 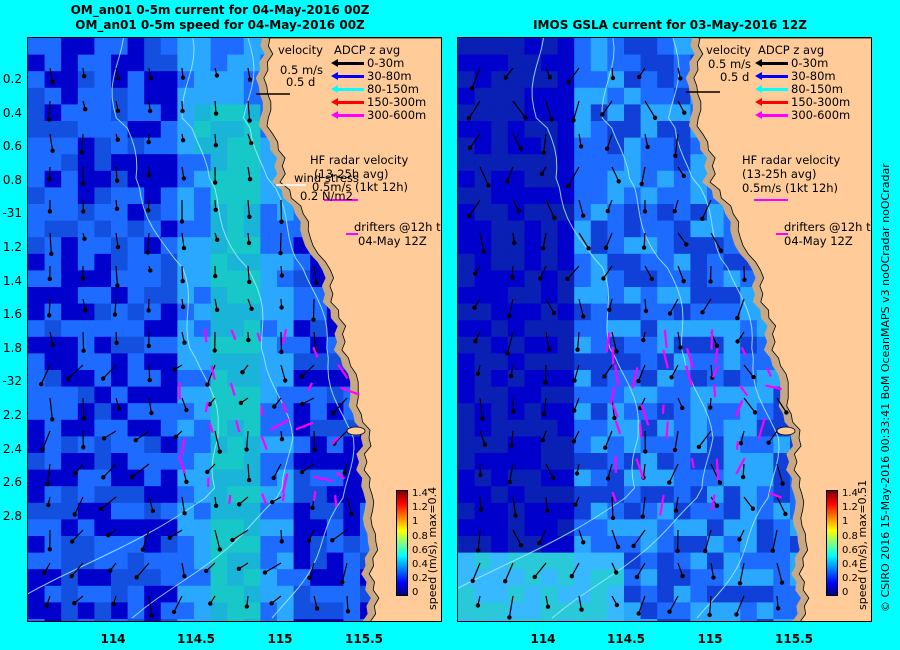 What do you see at coordinates (12, 179) in the screenshot?
I see `y-tick-label: 0.8` at bounding box center [12, 179].